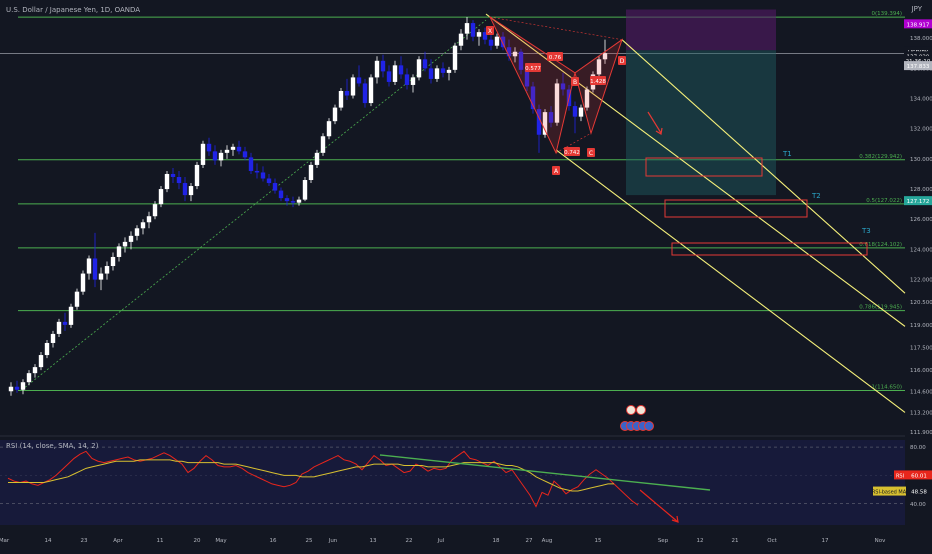 The image size is (932, 554). What do you see at coordinates (441, 541) in the screenshot?
I see `x-tick-label: Jul` at bounding box center [441, 541].